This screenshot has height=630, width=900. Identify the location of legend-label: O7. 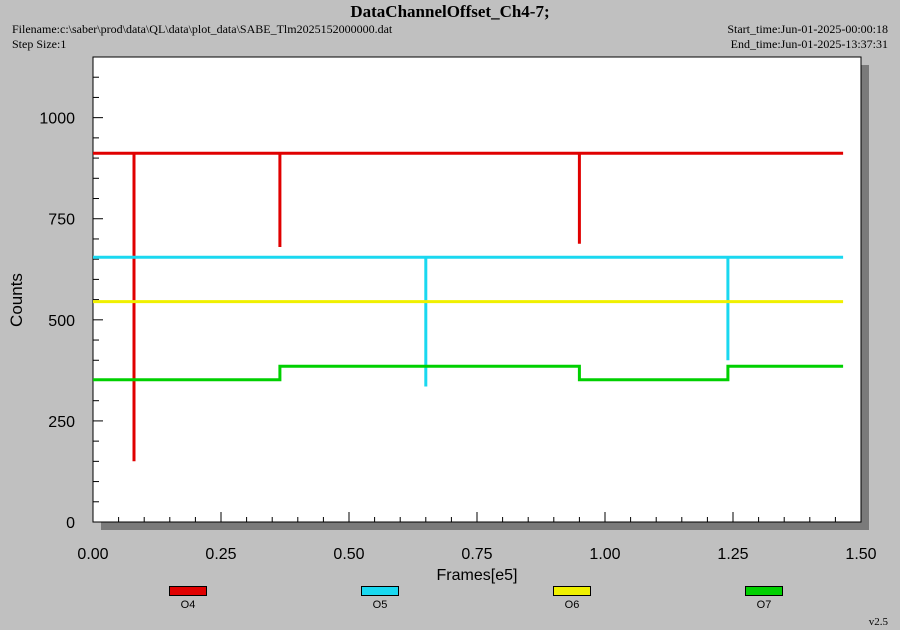
(764, 605).